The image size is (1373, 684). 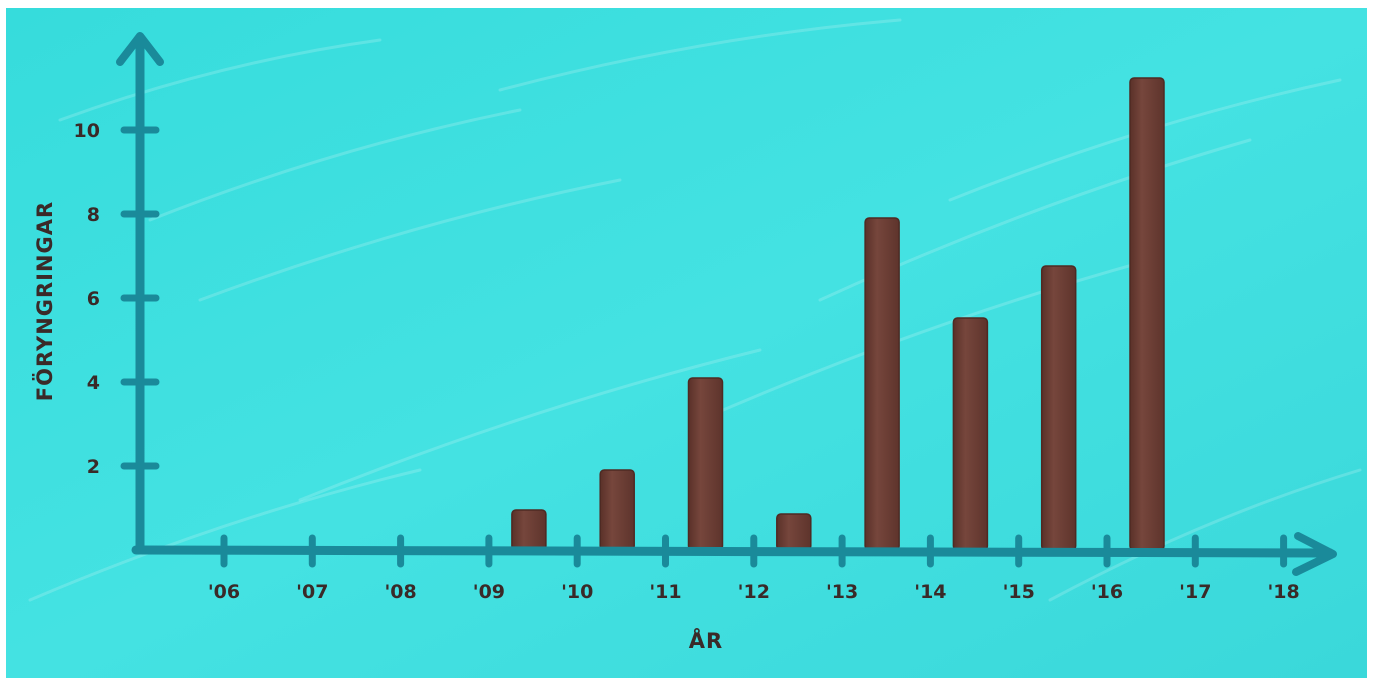 I want to click on x-axis, so click(x=734, y=554).